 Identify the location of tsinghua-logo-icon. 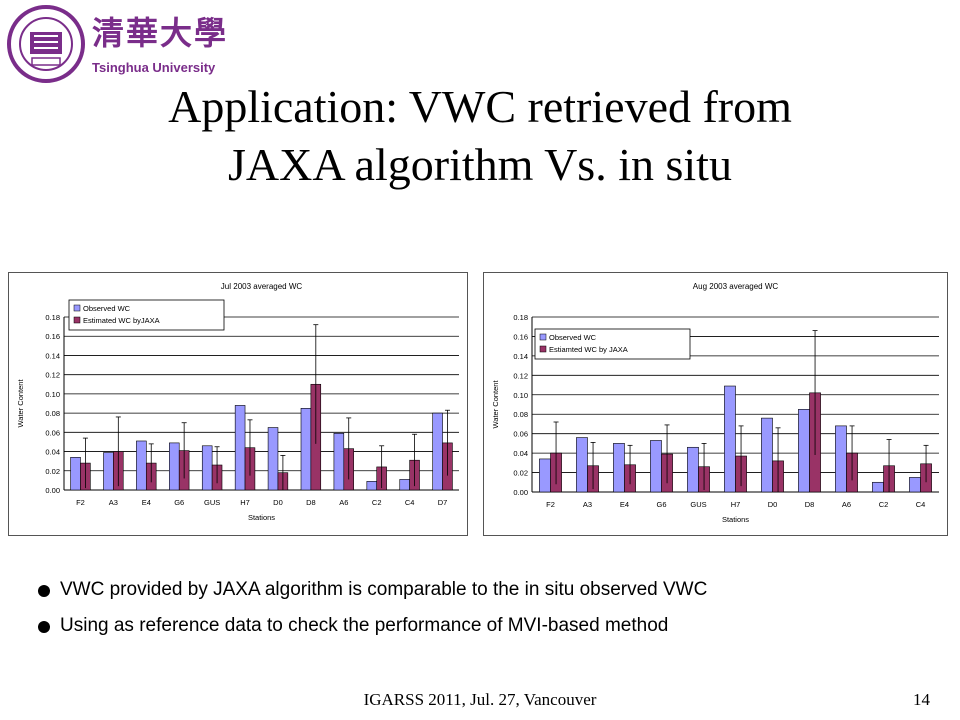
(46, 44).